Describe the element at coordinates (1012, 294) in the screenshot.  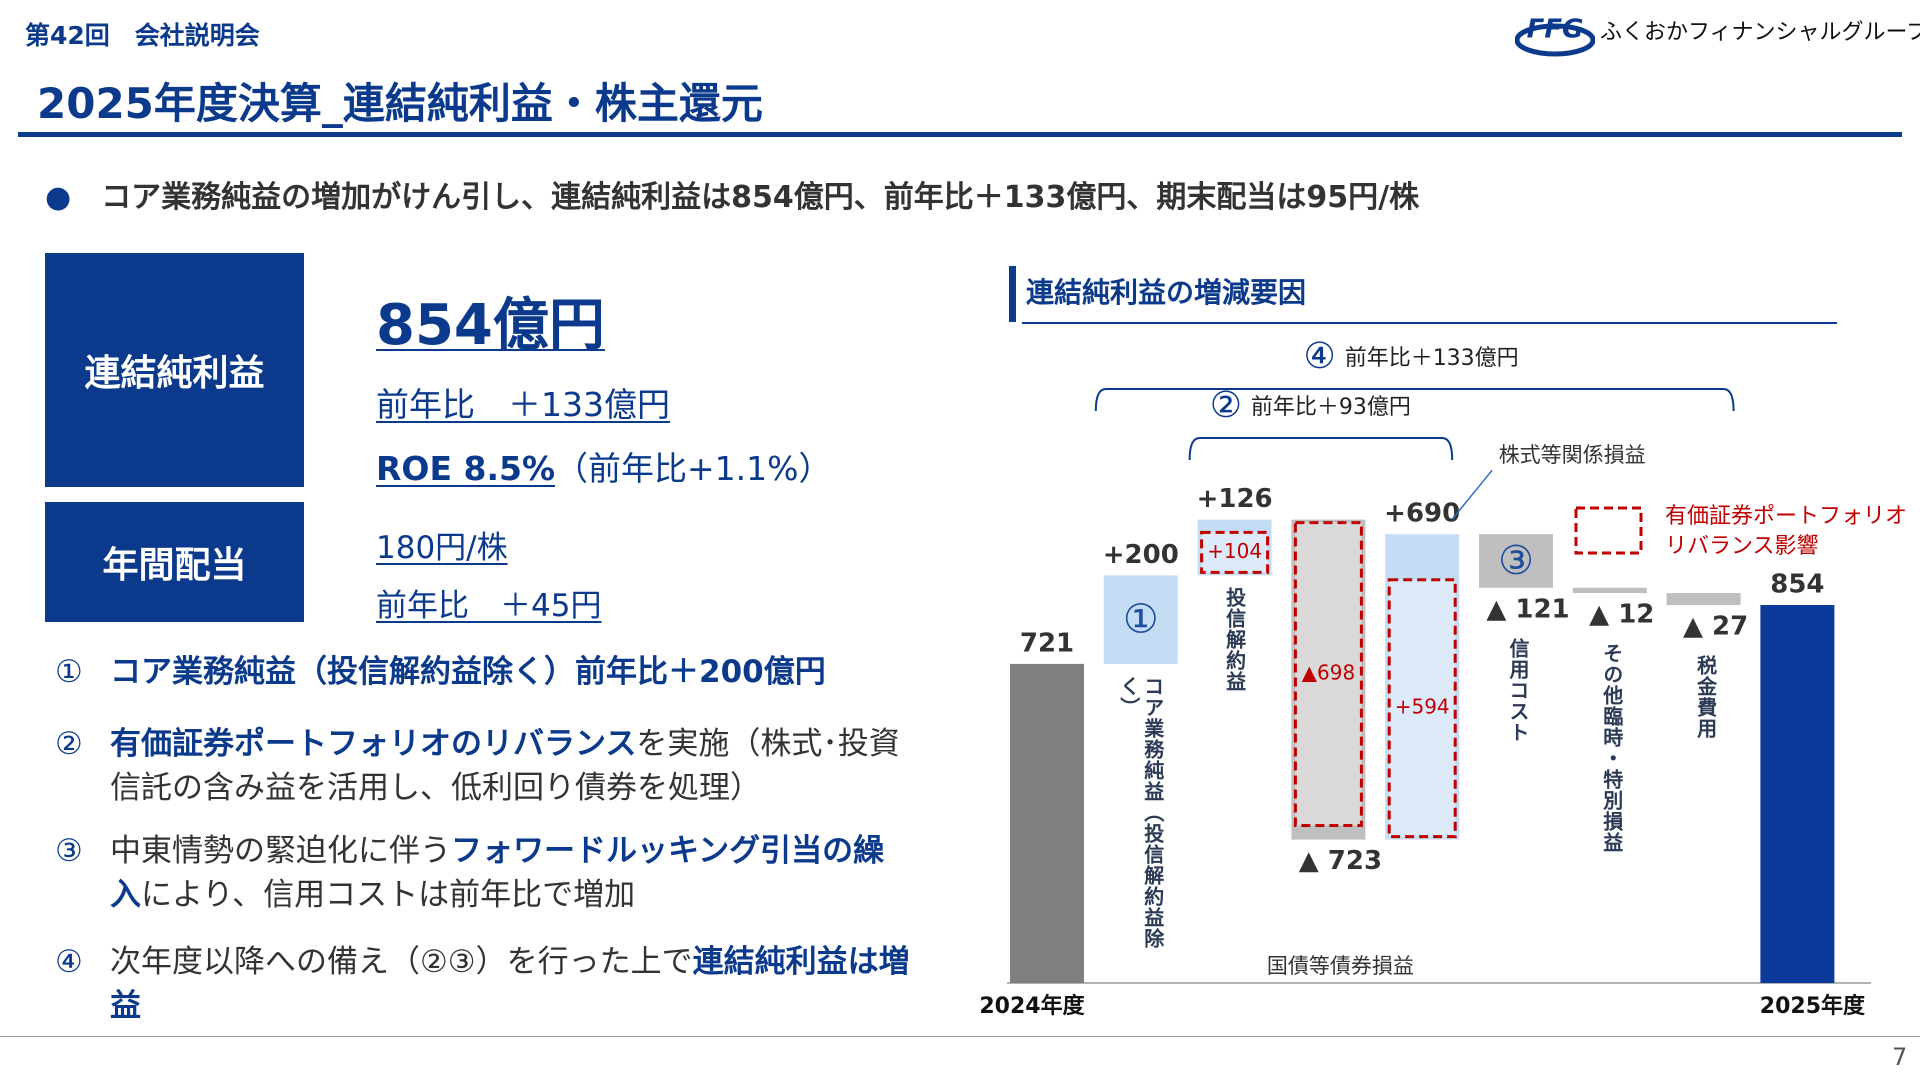
I see `heading-bar` at that location.